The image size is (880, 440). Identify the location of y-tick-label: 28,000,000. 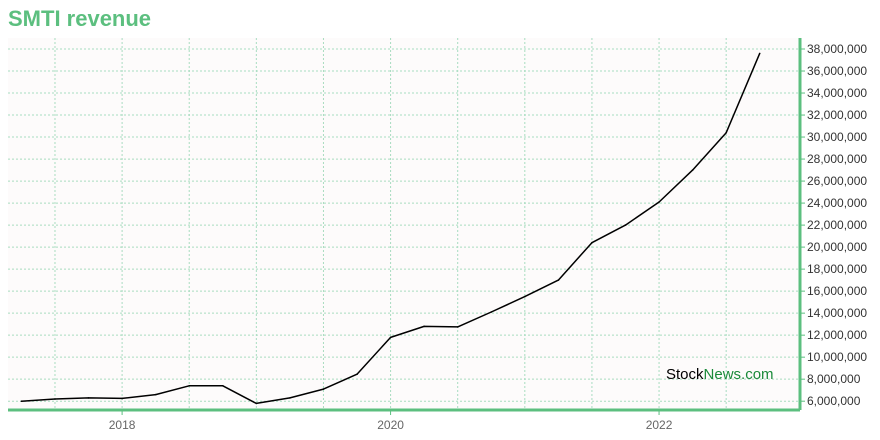
(837, 159).